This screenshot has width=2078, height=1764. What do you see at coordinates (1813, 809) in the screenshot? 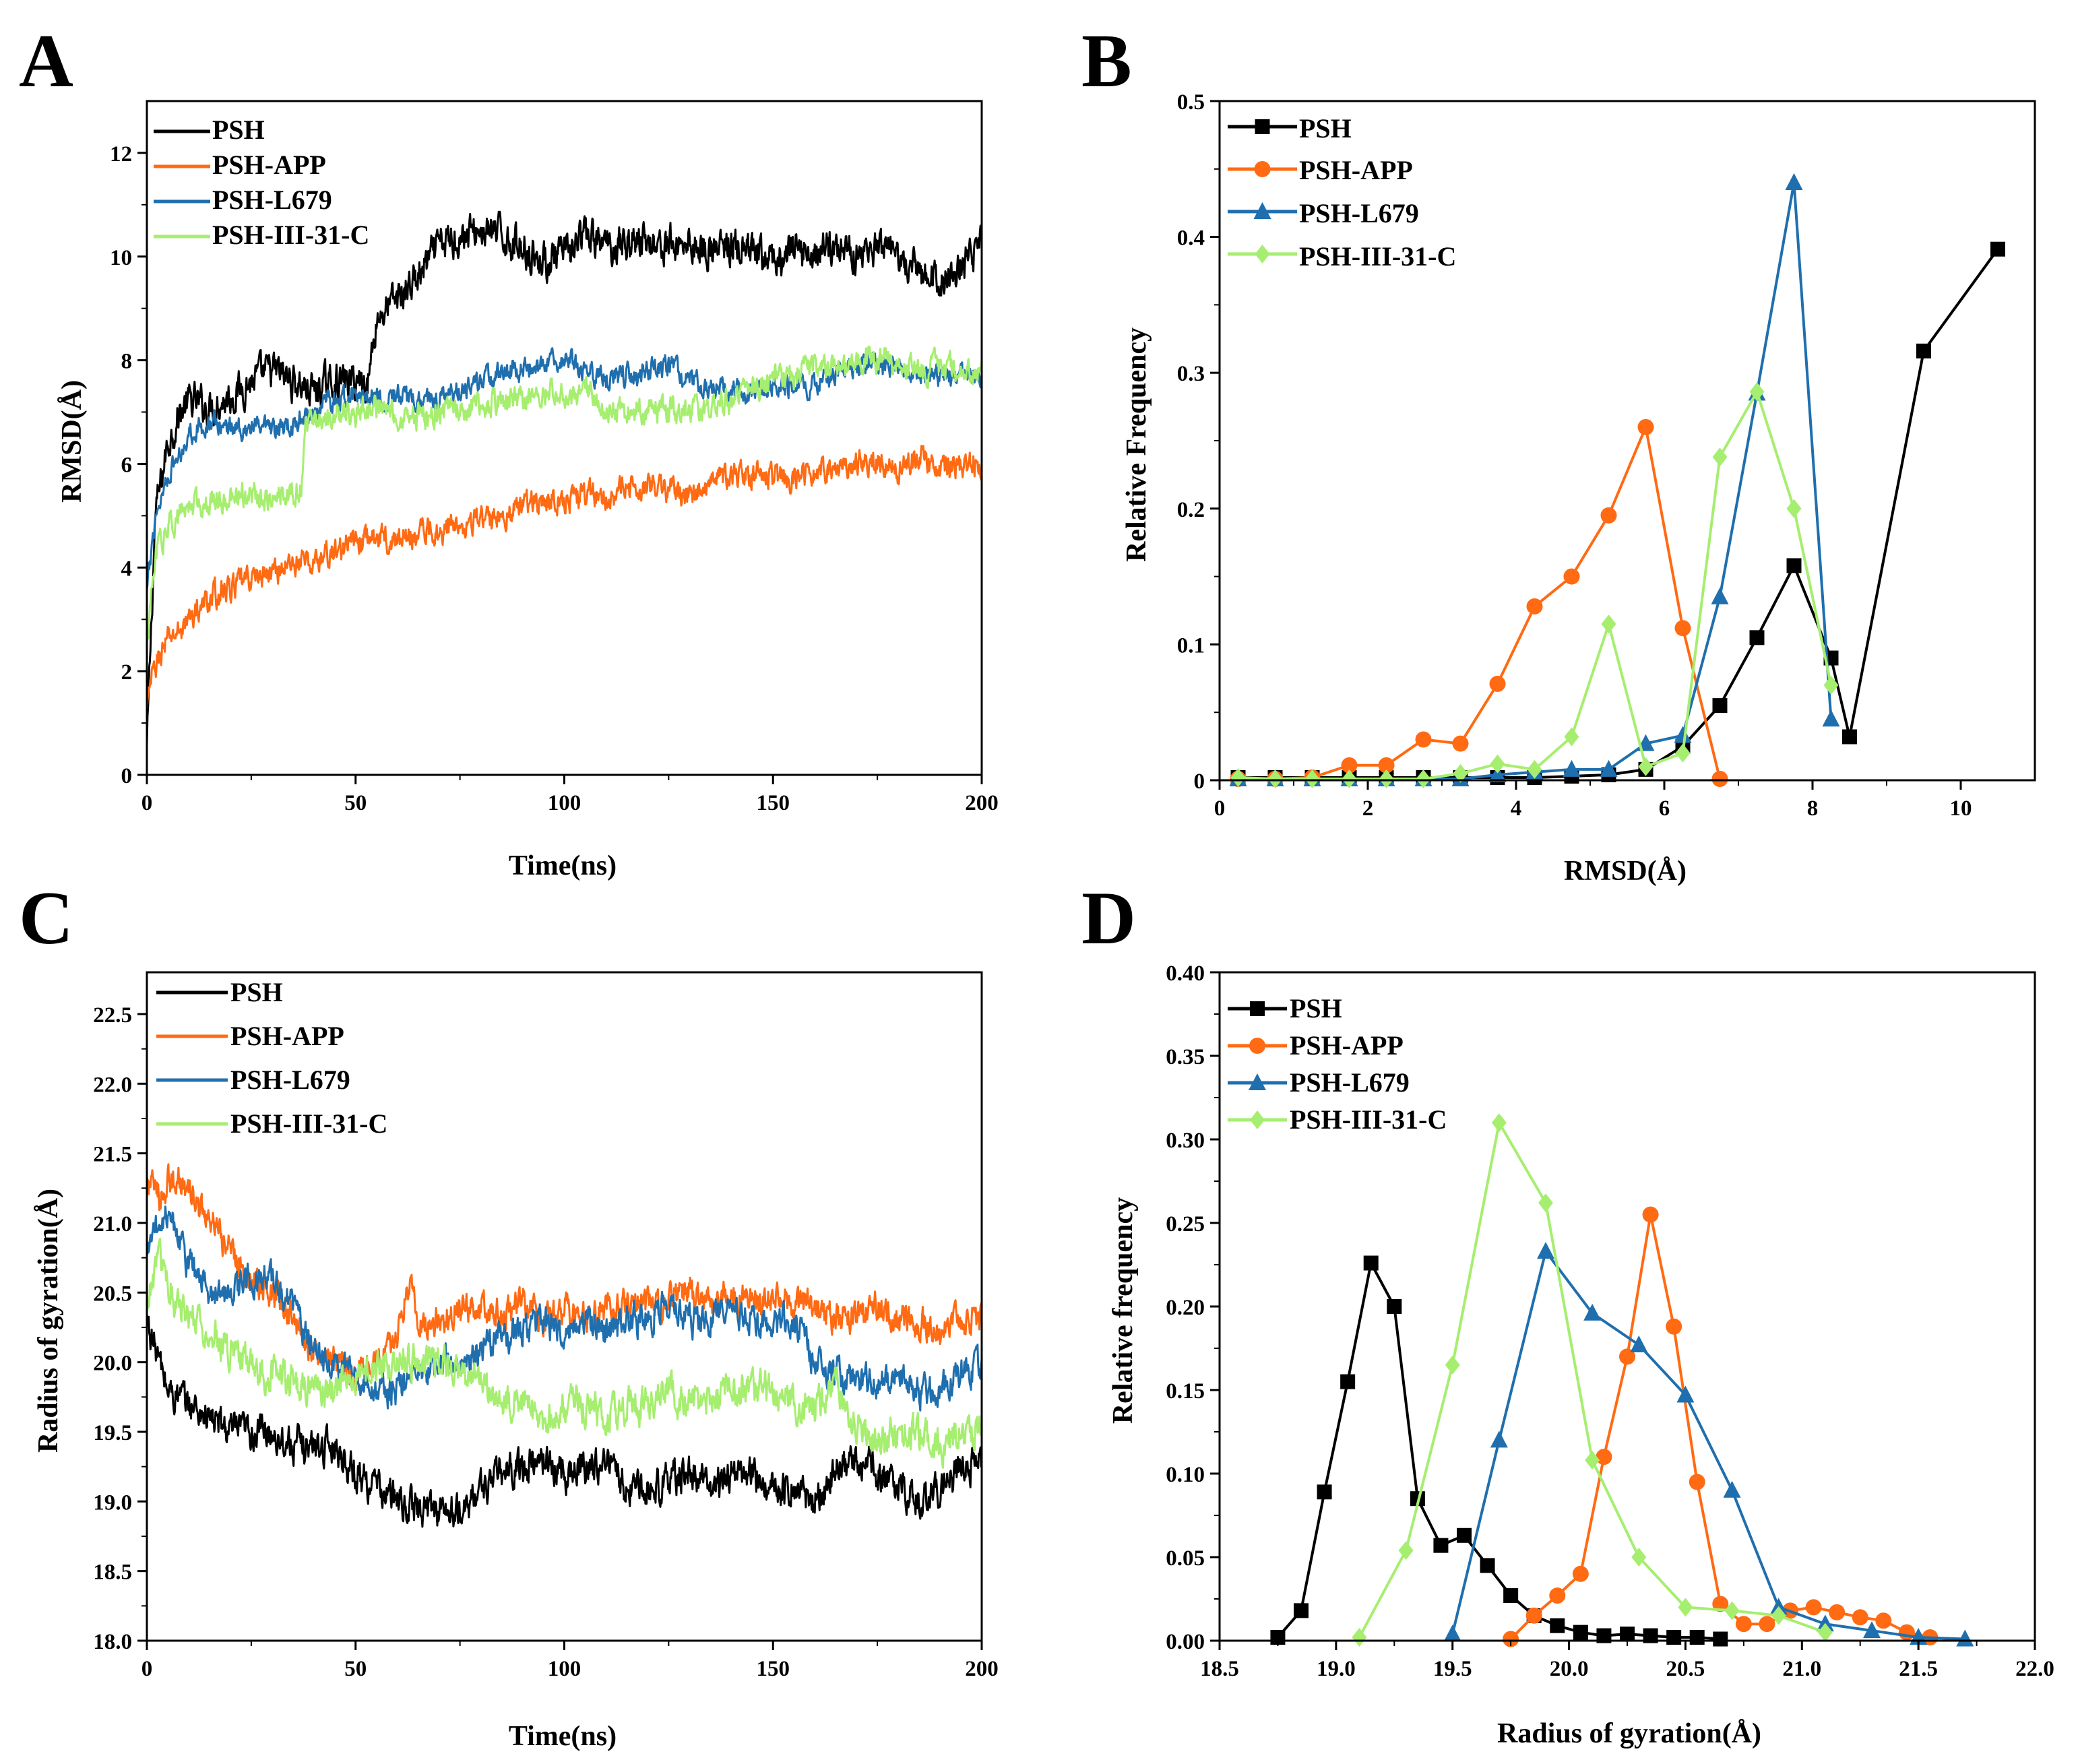
I see `x-tick-label: 8` at bounding box center [1813, 809].